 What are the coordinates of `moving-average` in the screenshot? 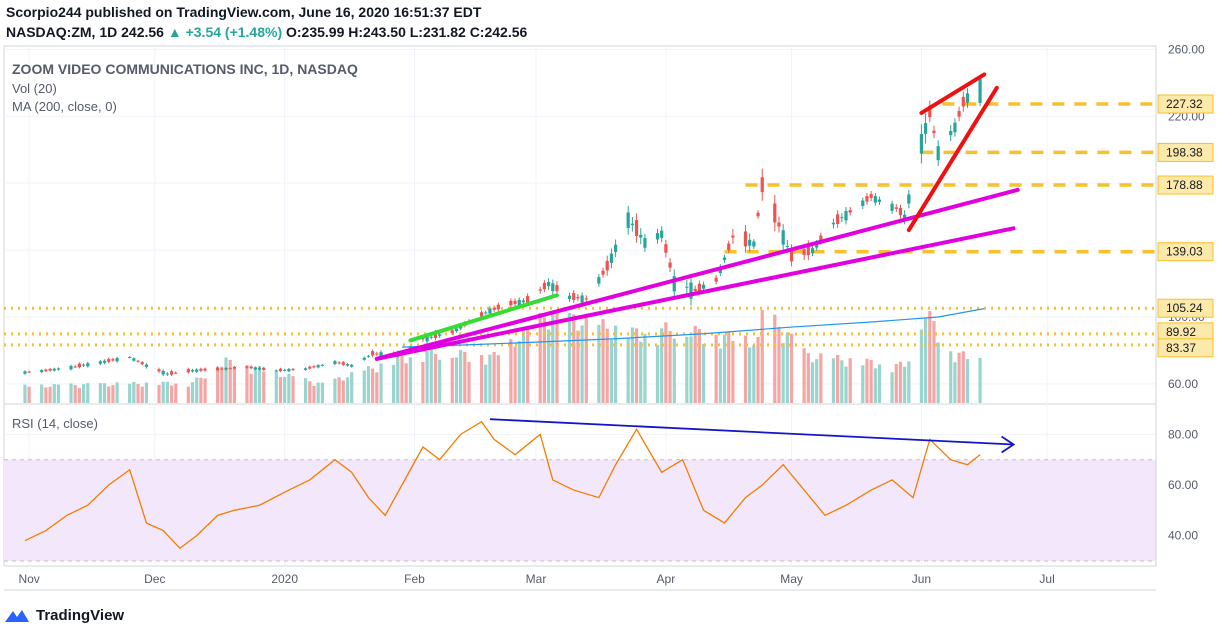 It's located at (693, 328).